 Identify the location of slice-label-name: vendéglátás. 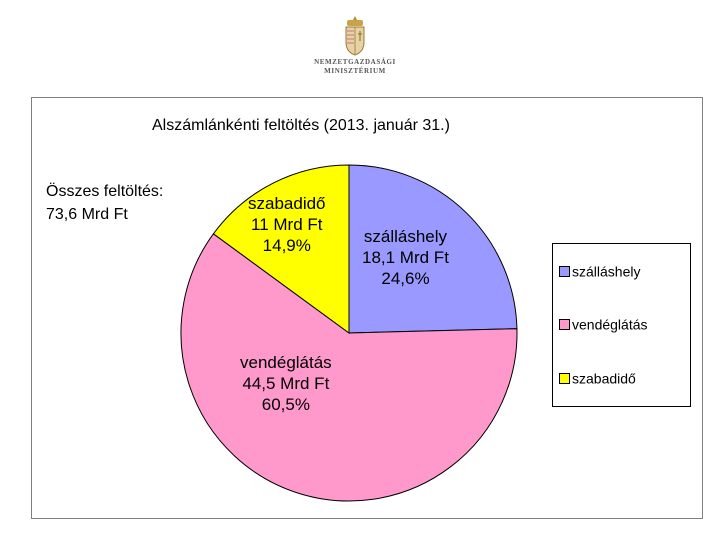
(286, 362).